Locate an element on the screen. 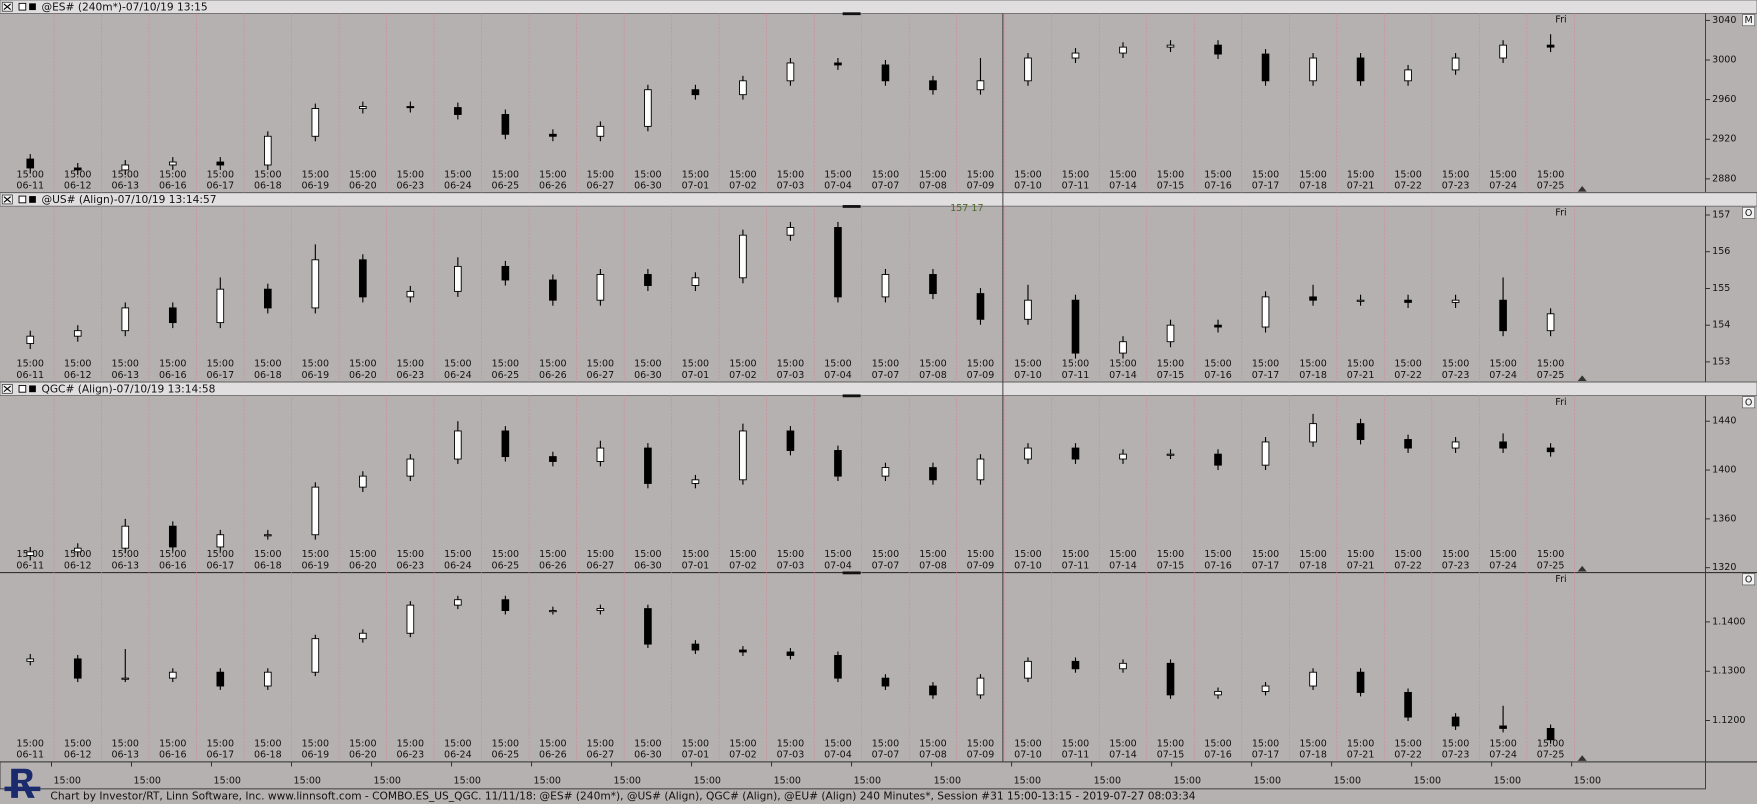 This screenshot has width=1757, height=804. y-tick-label: 1.1300 is located at coordinates (1728, 671).